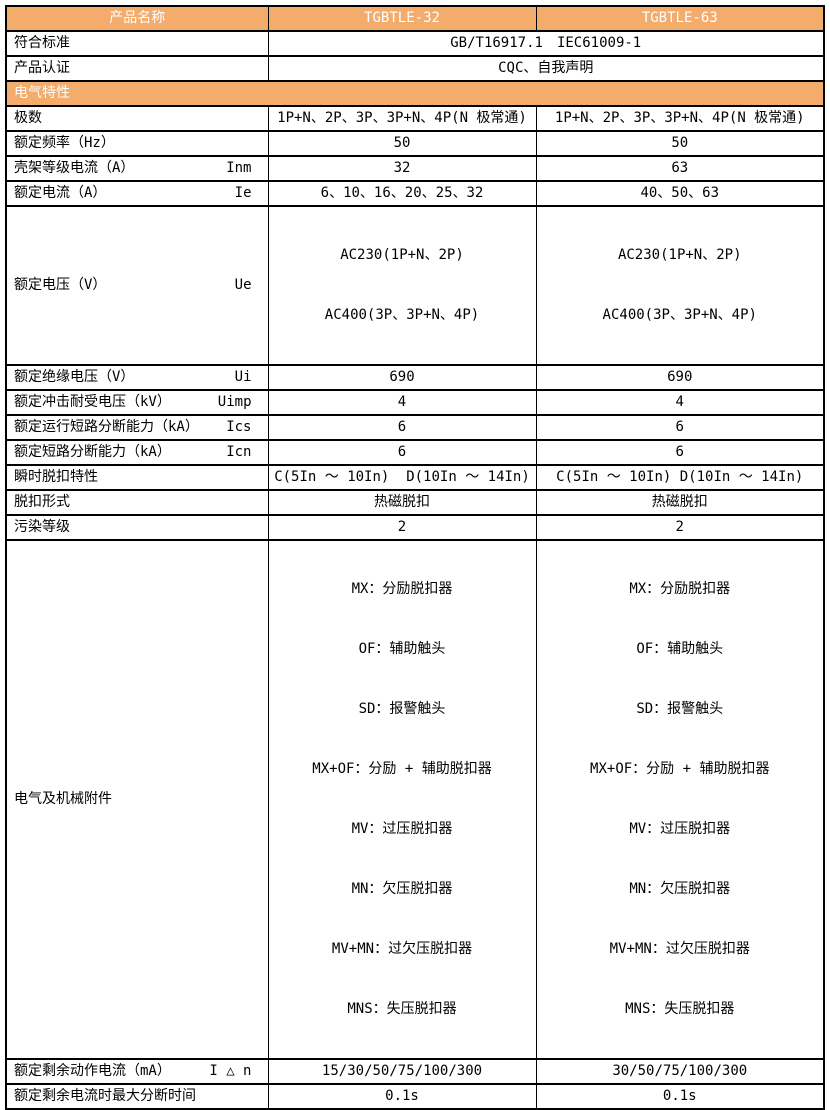  I want to click on table-row-standard: 符合标准 GB/T16917.1 IEC61009-1, so click(415, 43).